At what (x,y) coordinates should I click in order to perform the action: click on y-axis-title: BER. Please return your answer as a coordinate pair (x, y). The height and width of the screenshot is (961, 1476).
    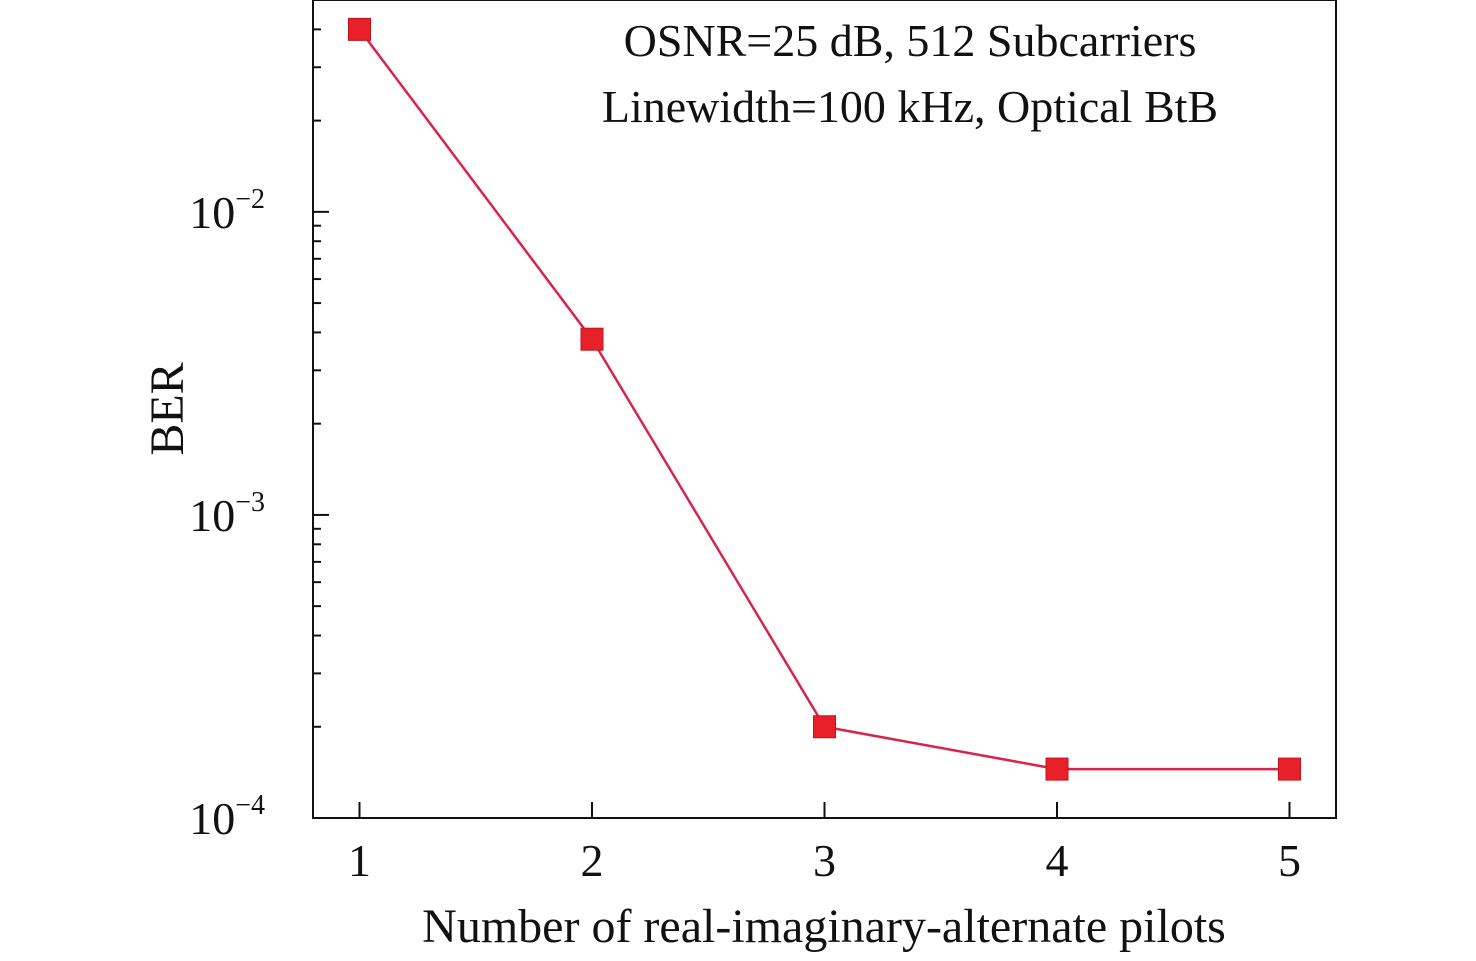
    Looking at the image, I should click on (167, 408).